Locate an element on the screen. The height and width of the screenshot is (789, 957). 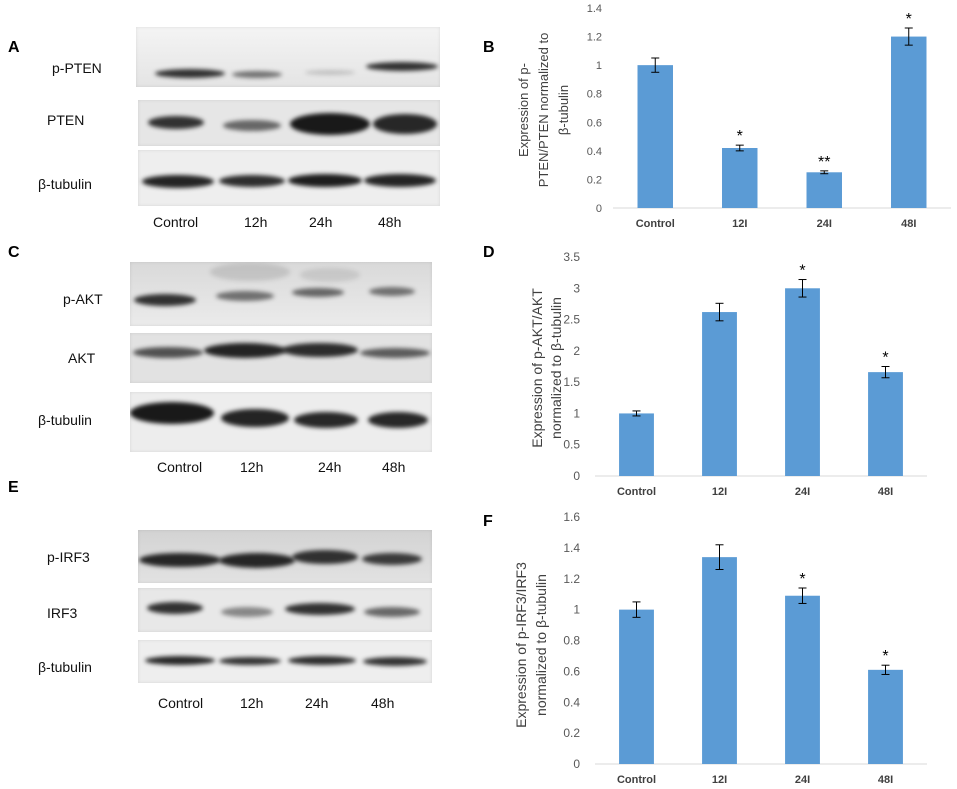
blot-label-p-akt: p-AKT is located at coordinates (83, 299).